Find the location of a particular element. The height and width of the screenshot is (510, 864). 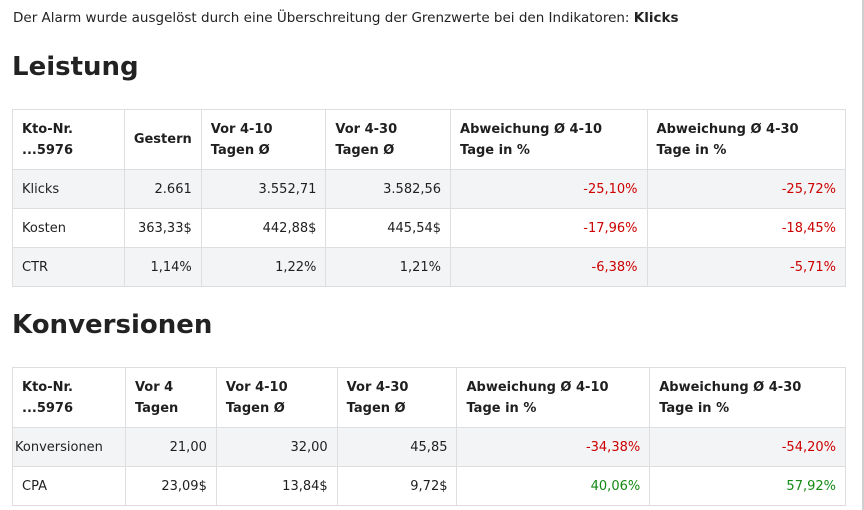

cell-deviation: -5,71% is located at coordinates (746, 267).